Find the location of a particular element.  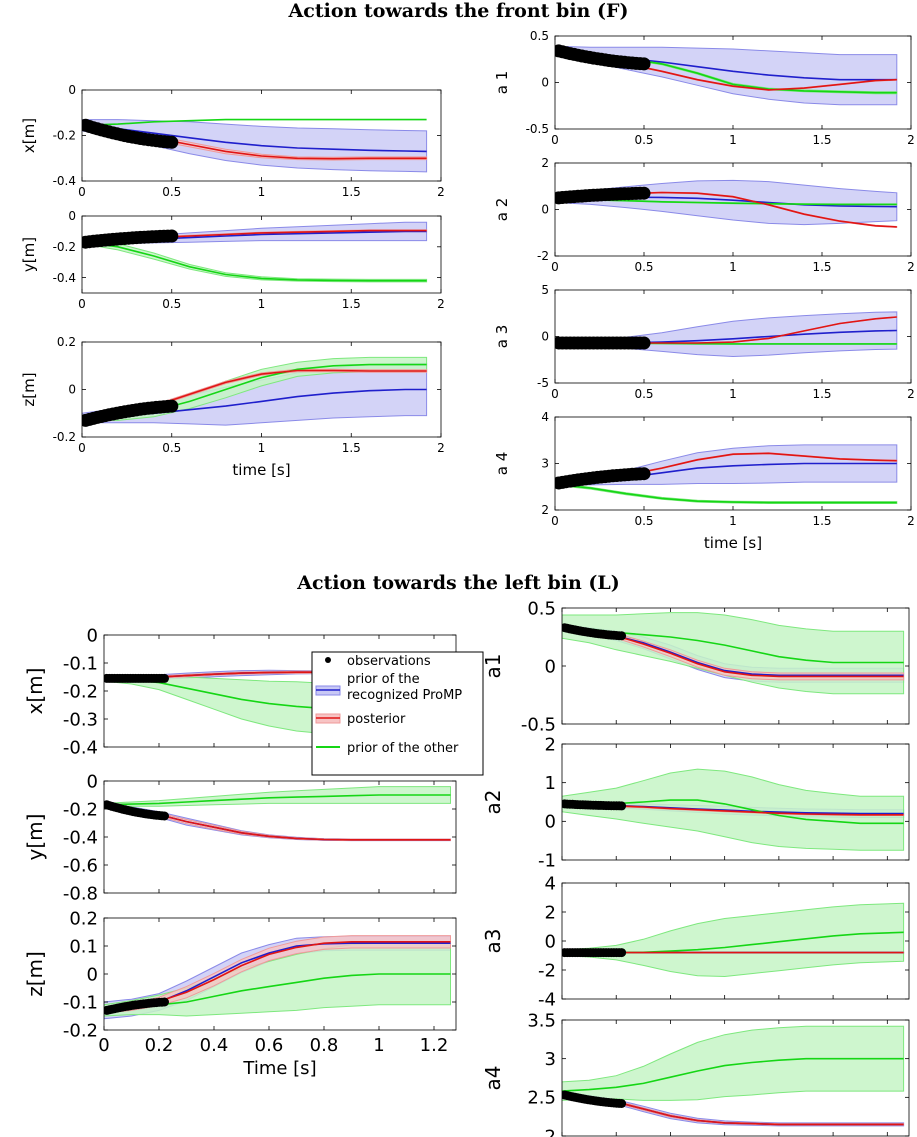

band-blue-F_a3 is located at coordinates (726, 334).